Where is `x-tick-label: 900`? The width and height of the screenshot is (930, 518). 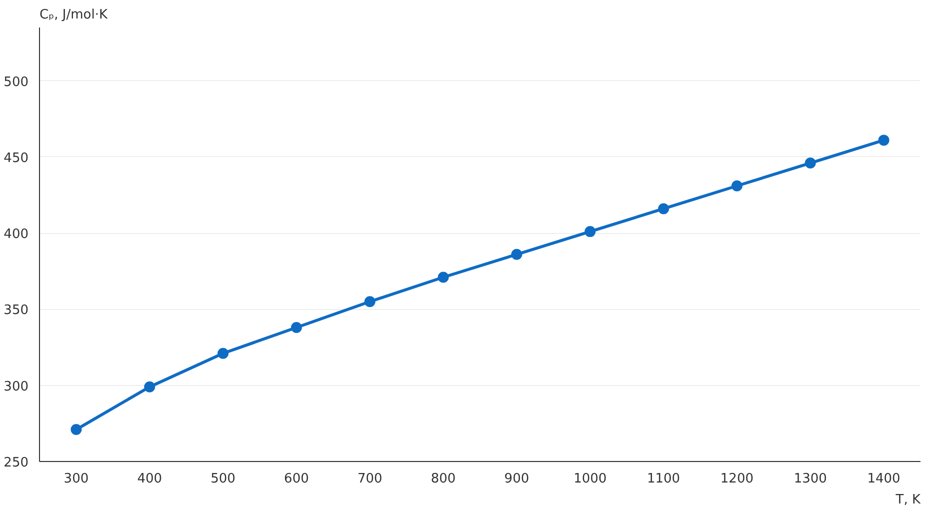 x-tick-label: 900 is located at coordinates (517, 479).